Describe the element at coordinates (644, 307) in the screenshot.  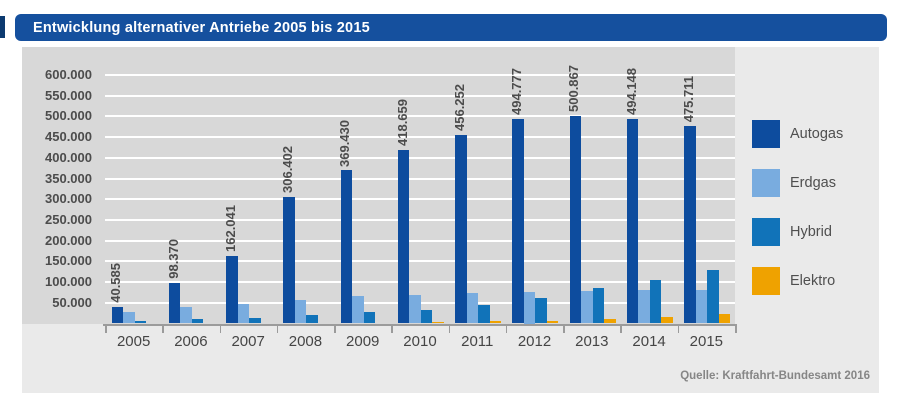
I see `bar-erdgas-2014` at that location.